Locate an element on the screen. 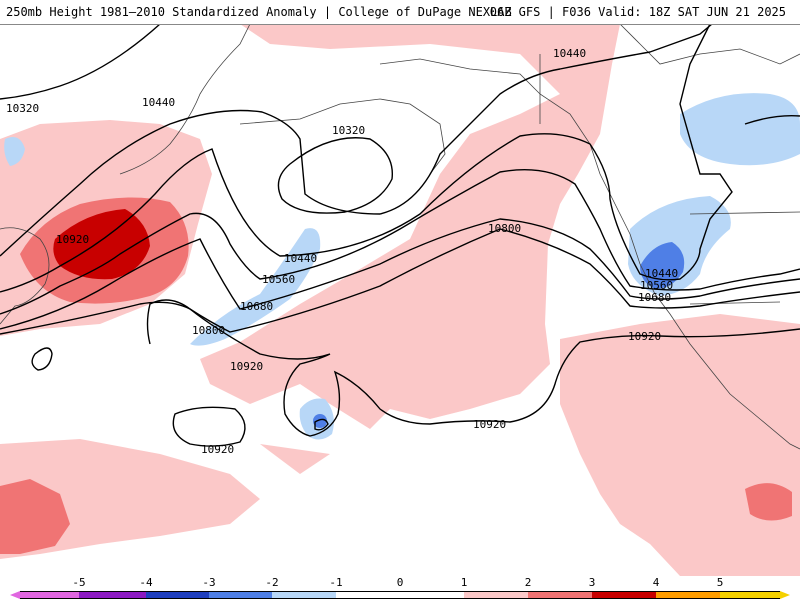  colorbar-segment-pos2 is located at coordinates (560, 595).